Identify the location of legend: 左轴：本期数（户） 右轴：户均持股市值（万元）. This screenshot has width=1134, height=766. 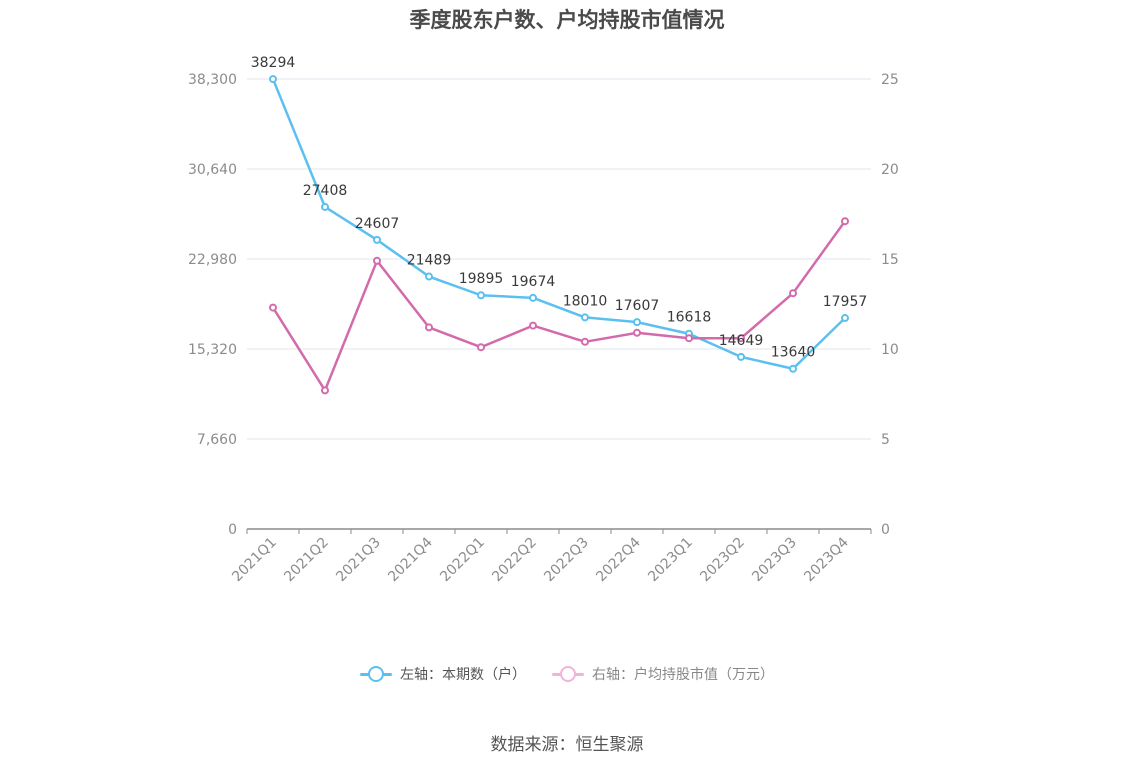
(567, 674).